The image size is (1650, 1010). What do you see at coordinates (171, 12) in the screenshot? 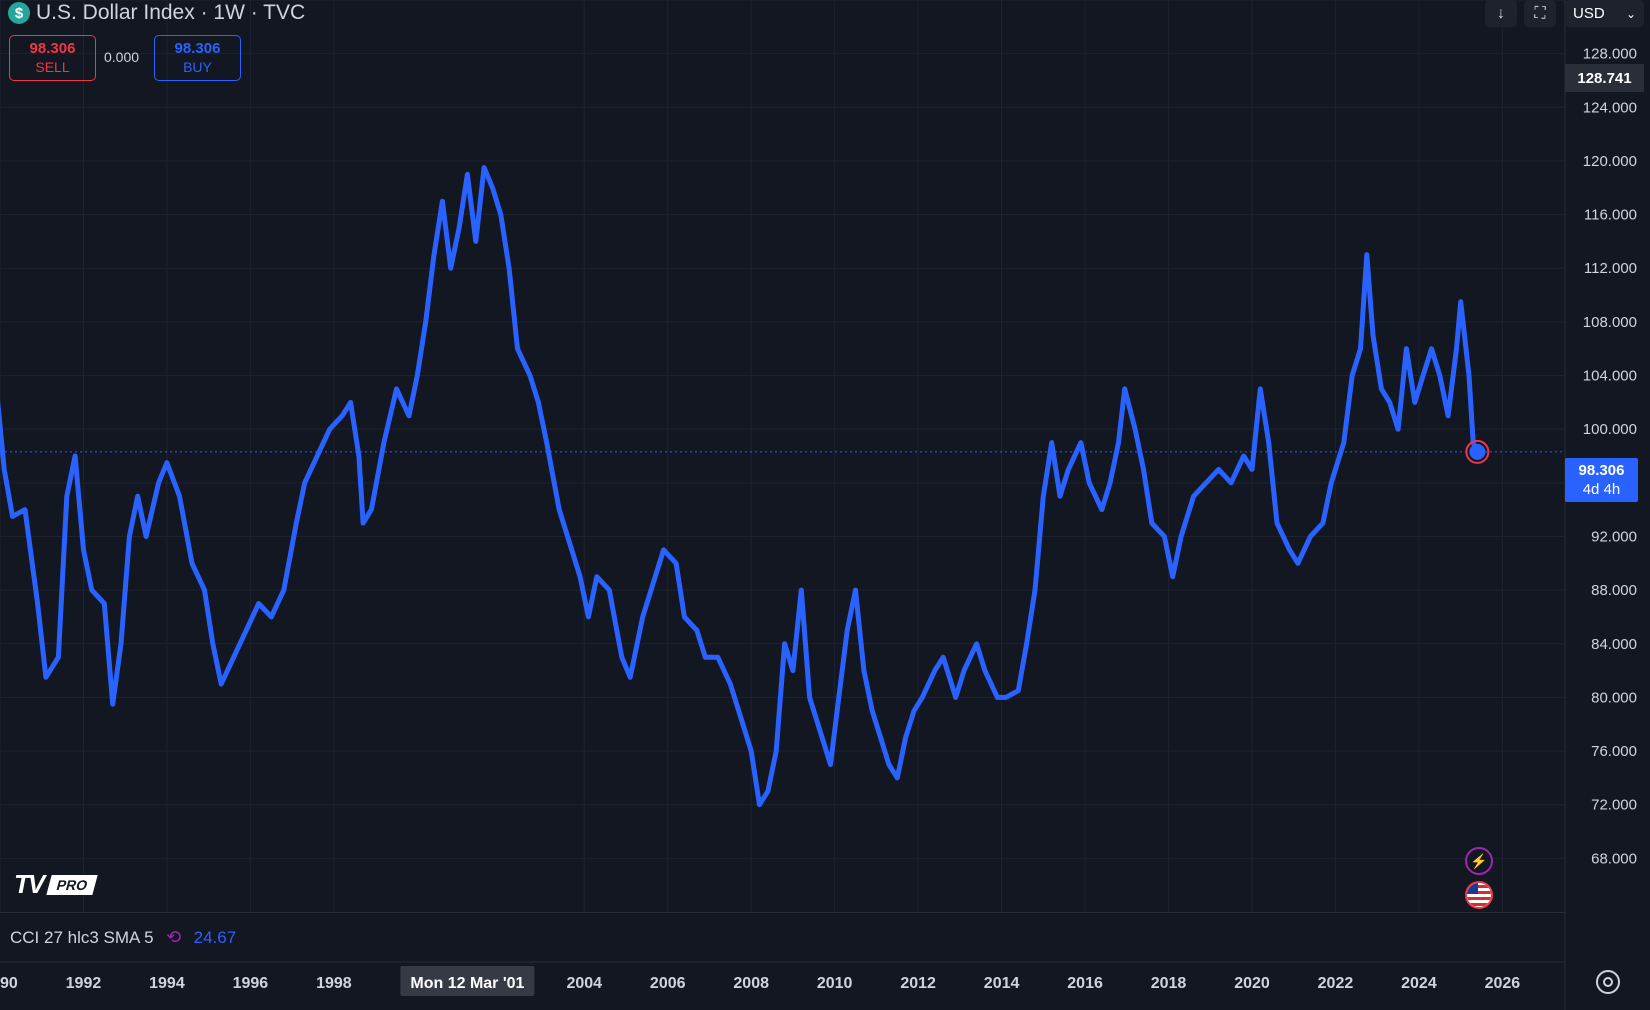
I see `symbol-title: U.S. Dollar Index · 1W · TVC` at bounding box center [171, 12].